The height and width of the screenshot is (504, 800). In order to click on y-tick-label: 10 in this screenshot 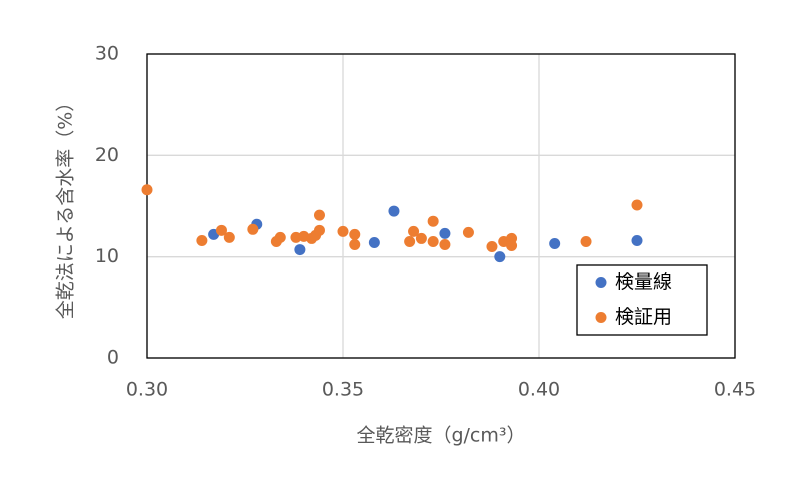, I will do `click(107, 256)`.